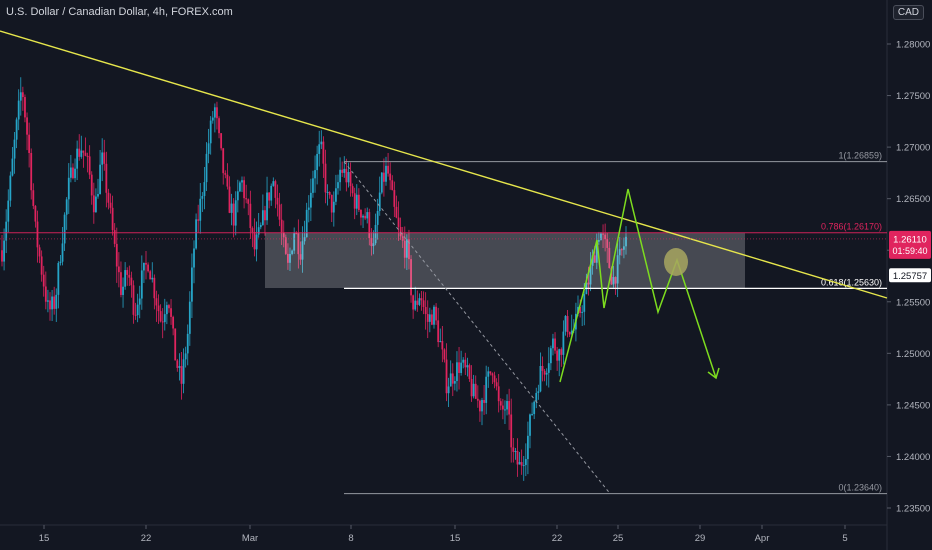 Image resolution: width=932 pixels, height=550 pixels. Describe the element at coordinates (350, 538) in the screenshot. I see `x-tick-label: 8` at that location.